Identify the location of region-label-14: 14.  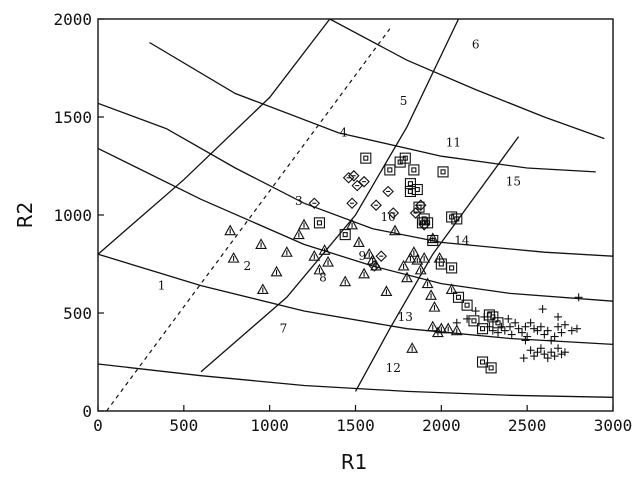
(462, 240).